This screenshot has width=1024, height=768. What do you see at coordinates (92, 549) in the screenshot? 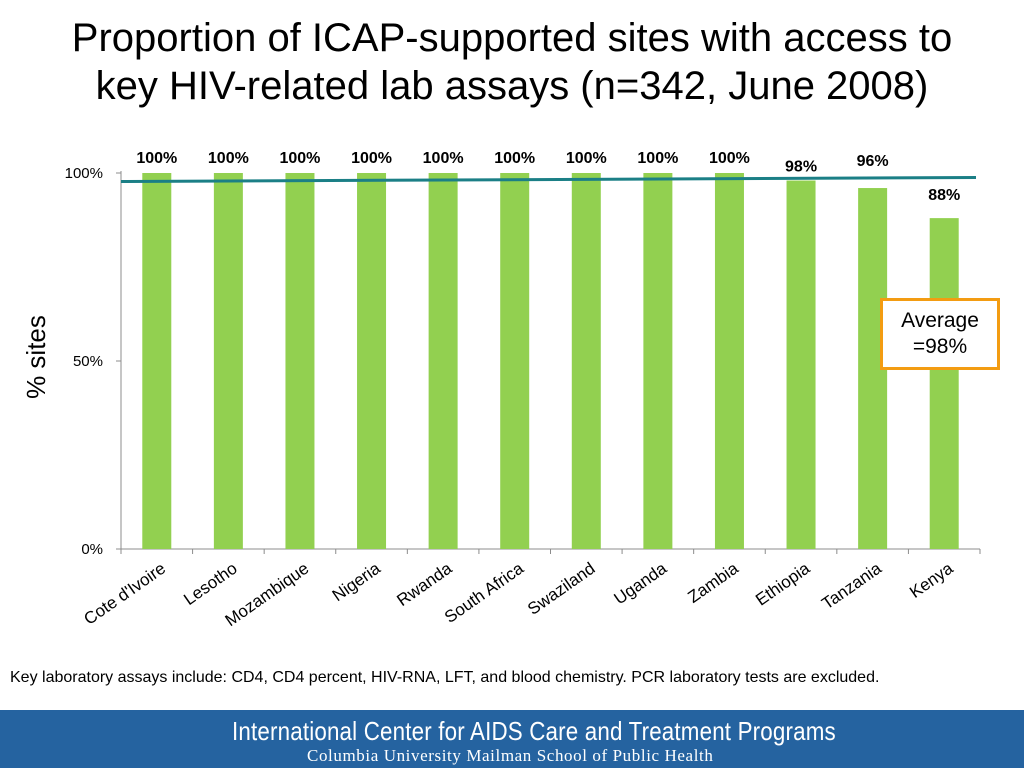
I see `y-tick-label: 0%` at bounding box center [92, 549].